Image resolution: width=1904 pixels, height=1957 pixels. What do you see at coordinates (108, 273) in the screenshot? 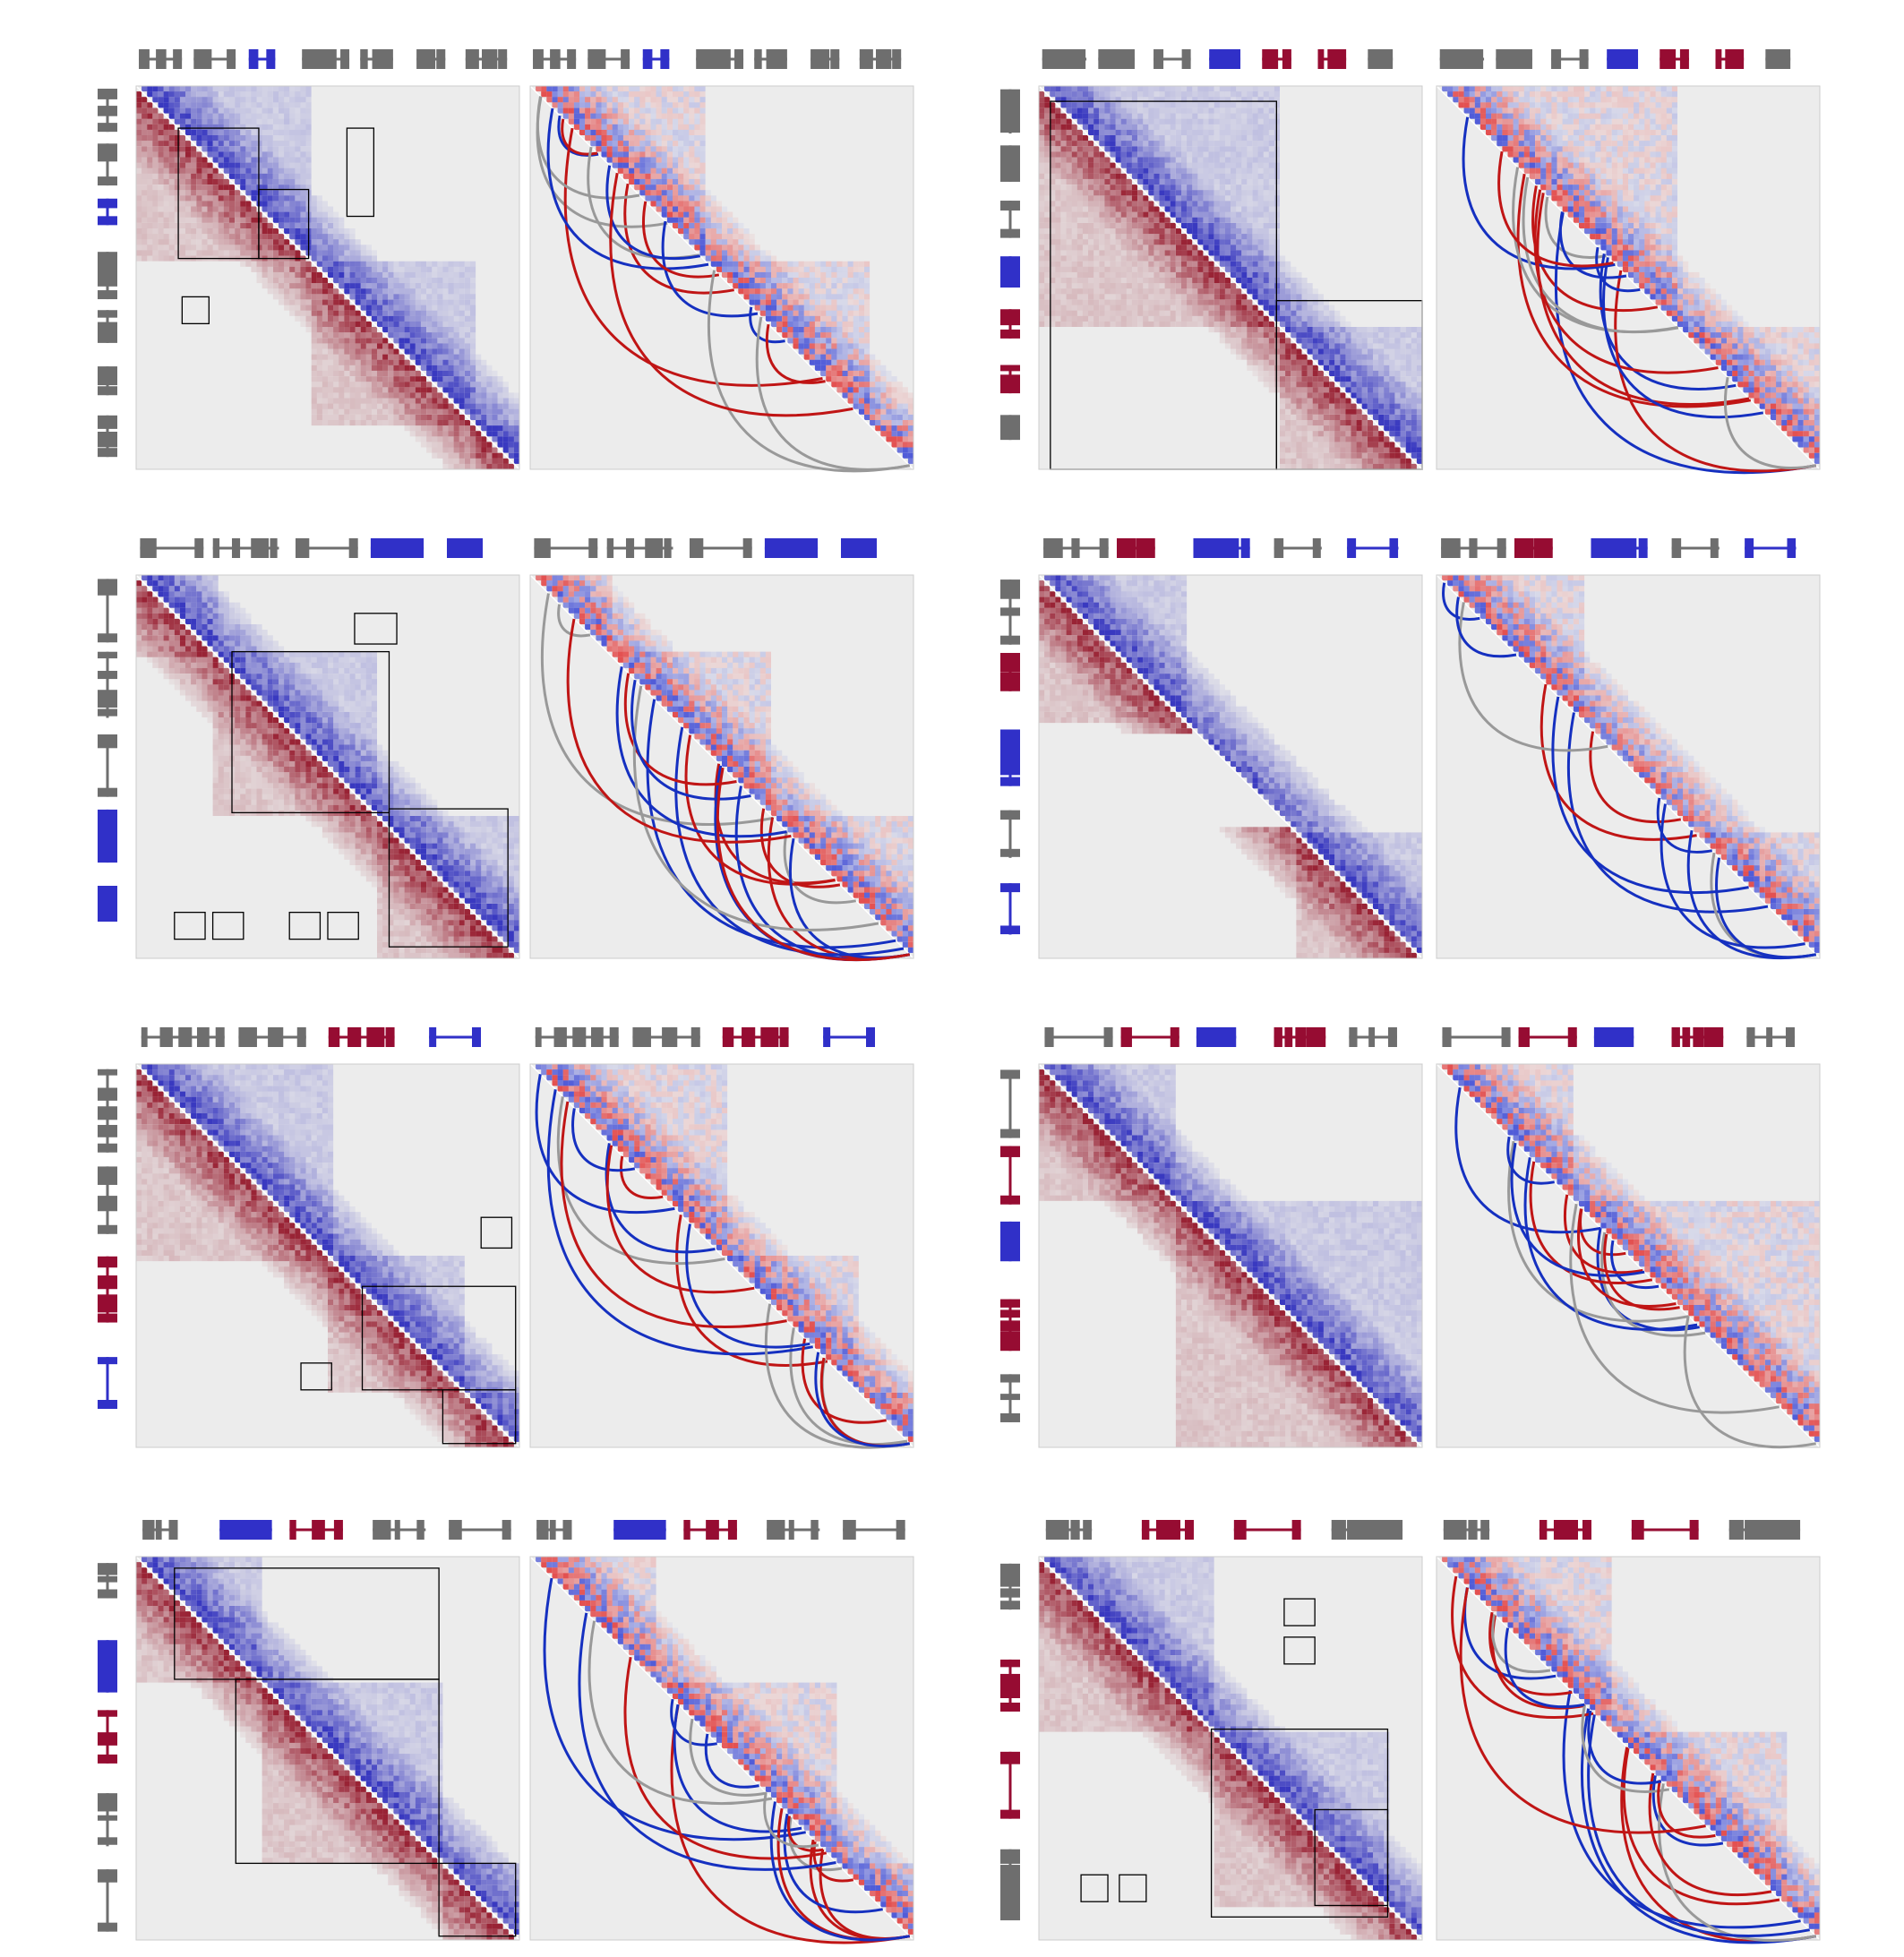
I see `gene-track-vertical` at bounding box center [108, 273].